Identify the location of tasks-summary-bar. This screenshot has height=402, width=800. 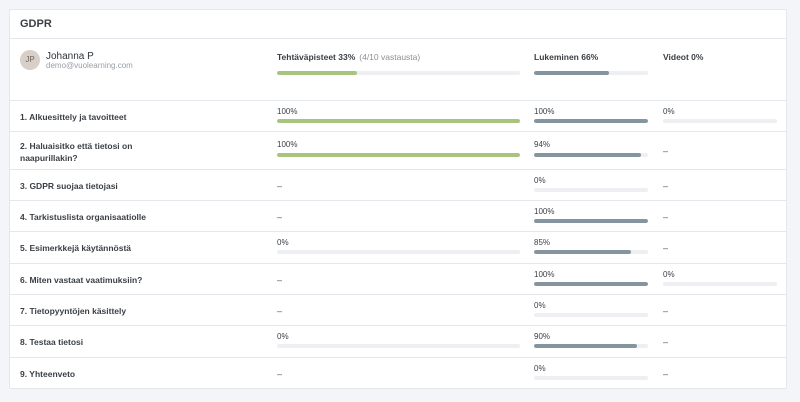
(398, 73).